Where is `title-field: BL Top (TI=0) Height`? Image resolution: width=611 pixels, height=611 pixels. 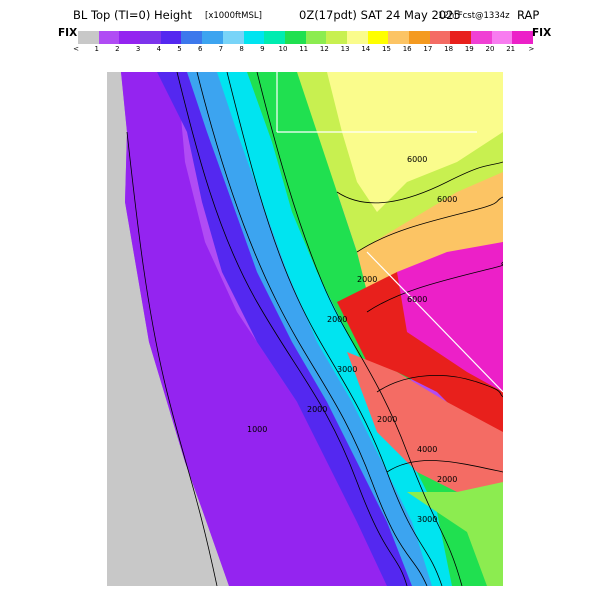 title-field: BL Top (TI=0) Height is located at coordinates (133, 15).